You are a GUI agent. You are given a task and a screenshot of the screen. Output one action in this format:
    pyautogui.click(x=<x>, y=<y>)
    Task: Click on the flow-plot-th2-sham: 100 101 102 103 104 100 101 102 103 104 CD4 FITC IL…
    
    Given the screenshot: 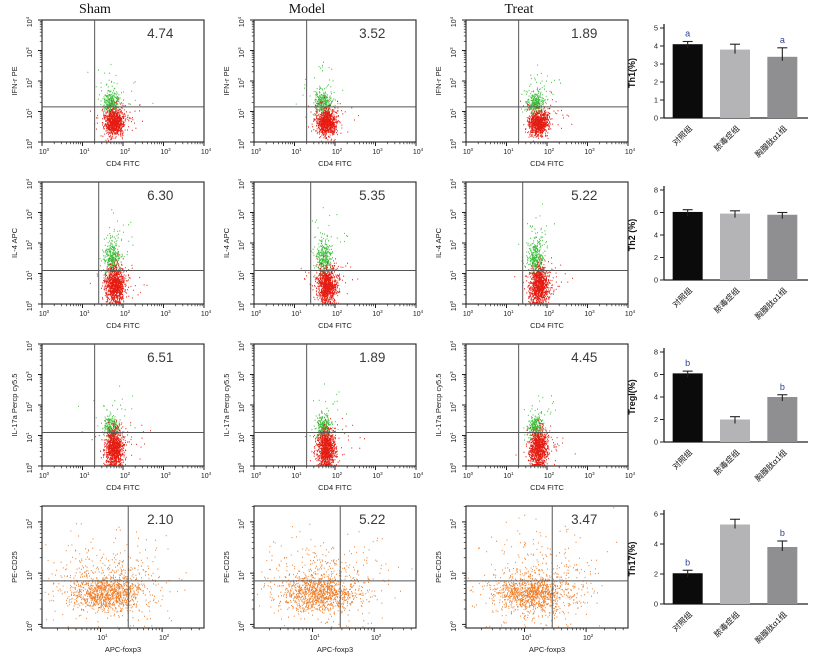 What is the action you would take?
    pyautogui.click(x=109, y=260)
    